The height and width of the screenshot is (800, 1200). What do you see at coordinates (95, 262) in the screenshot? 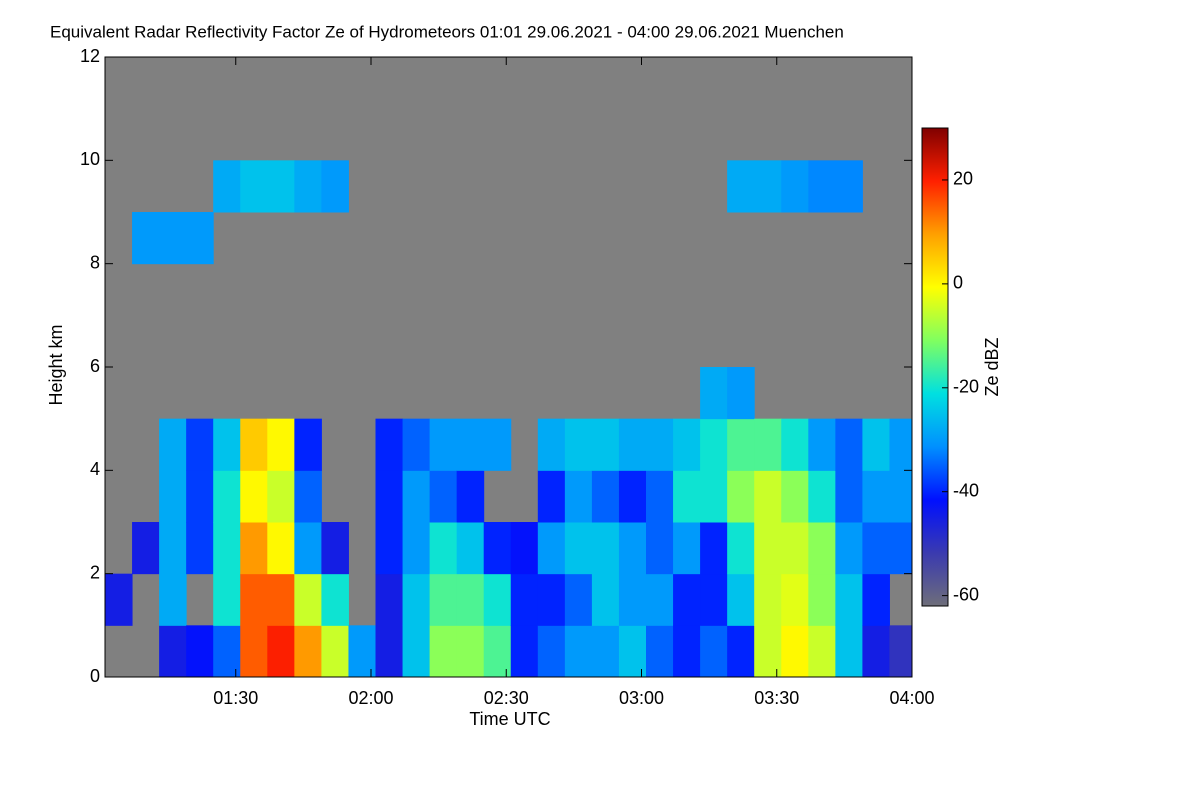
I see `y-tick-label: 8` at bounding box center [95, 262].